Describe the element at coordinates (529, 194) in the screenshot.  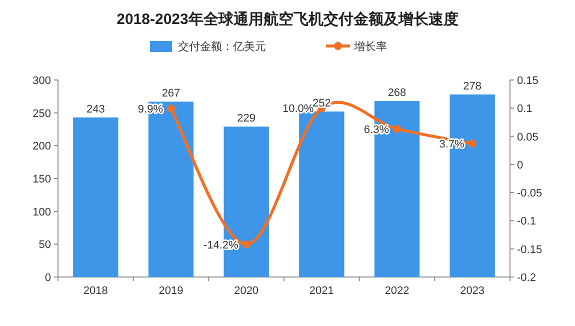
I see `y2-tick-label: -0.05` at that location.